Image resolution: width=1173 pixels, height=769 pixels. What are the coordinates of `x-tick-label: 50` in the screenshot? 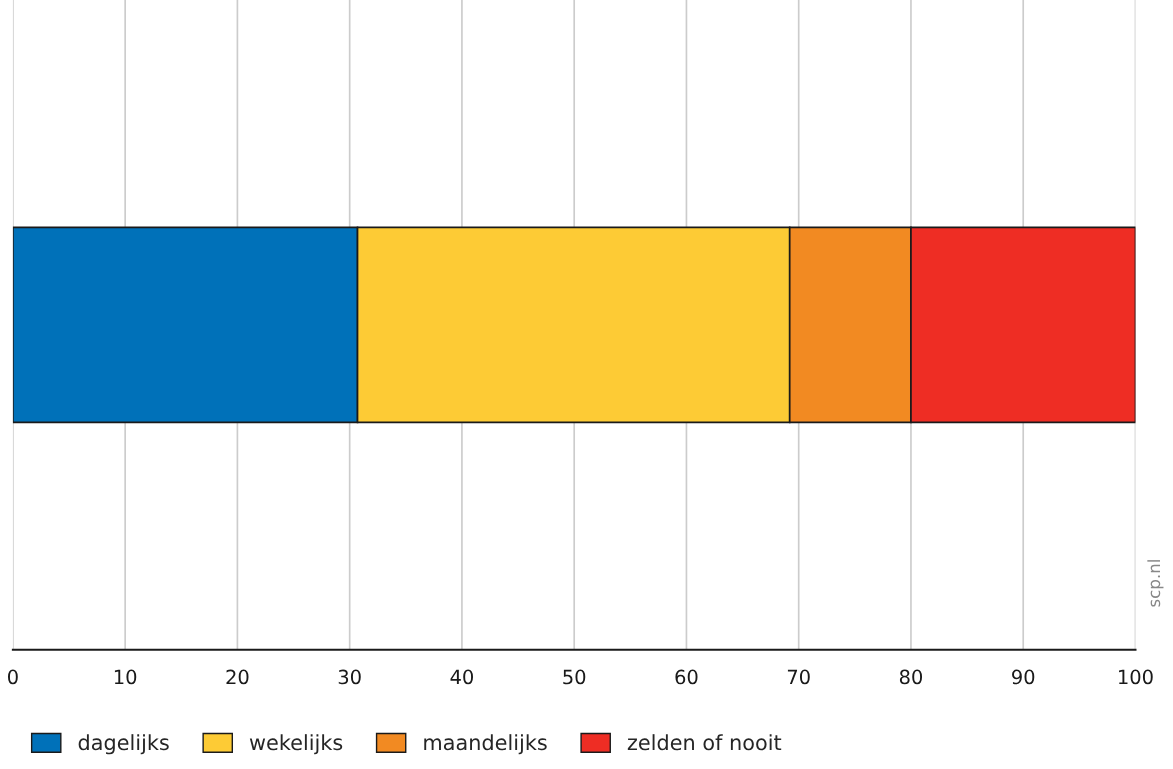 It's located at (574, 677).